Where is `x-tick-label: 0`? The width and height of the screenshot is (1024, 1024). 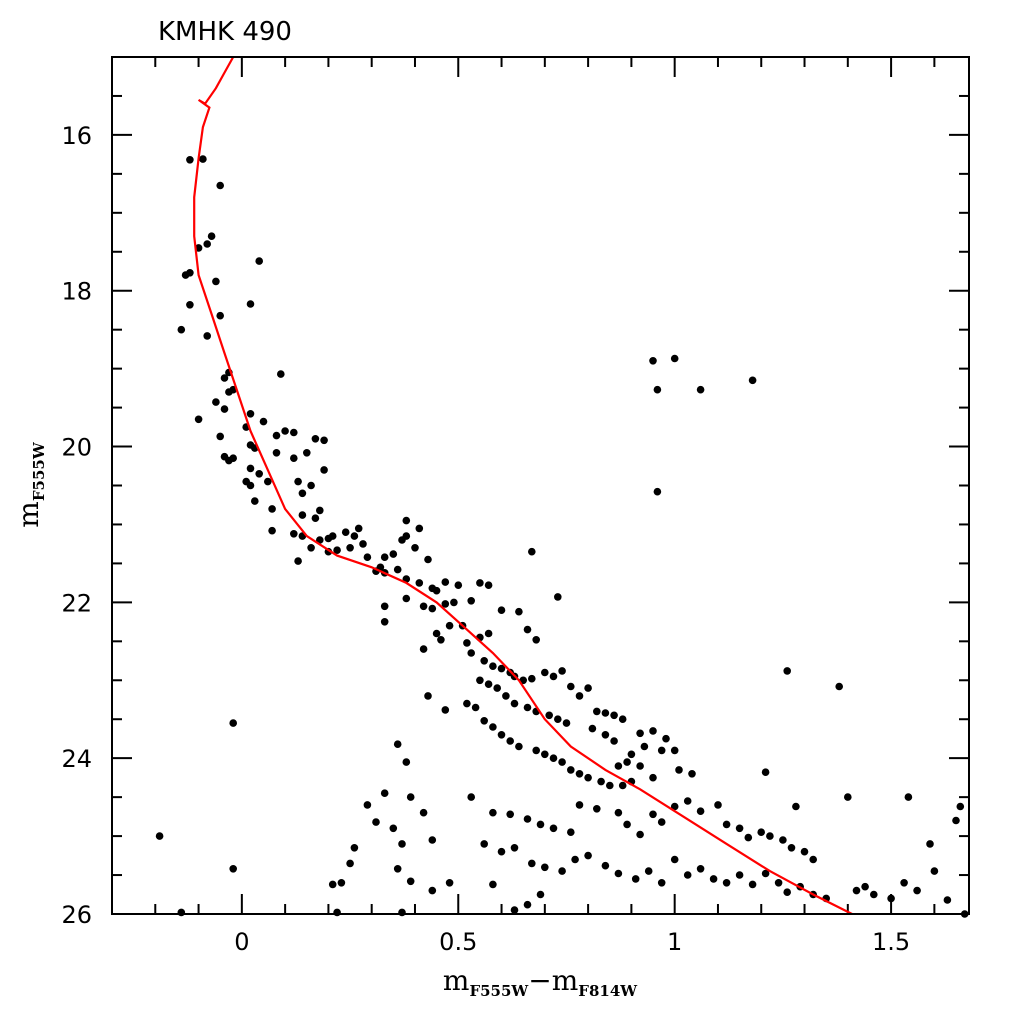 x-tick-label: 0 is located at coordinates (241, 942).